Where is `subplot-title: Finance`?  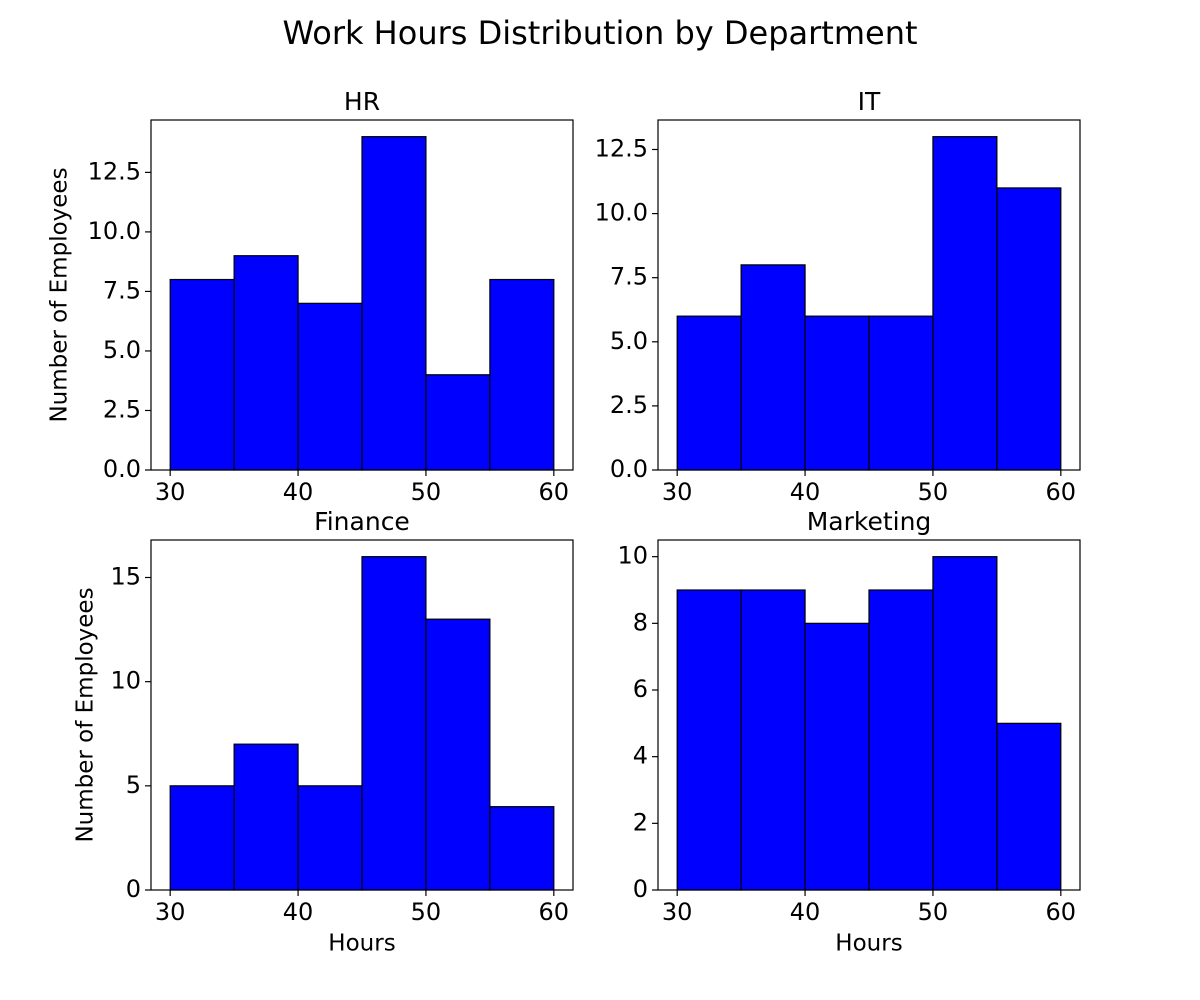 subplot-title: Finance is located at coordinates (362, 521).